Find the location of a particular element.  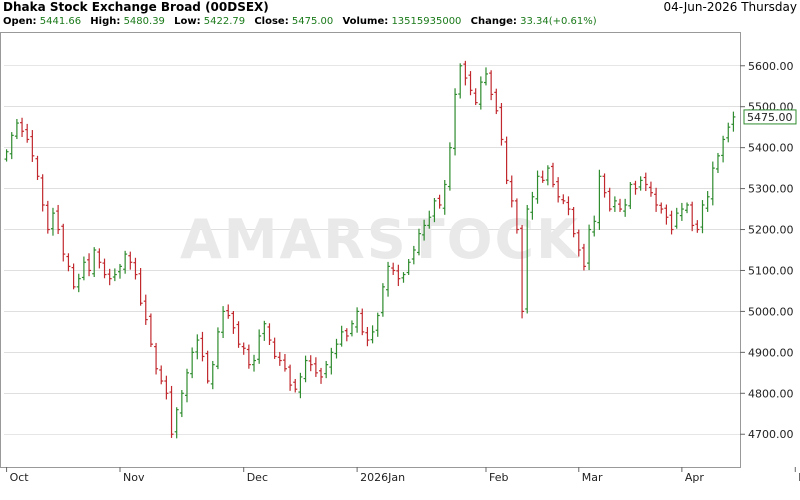

stat-high-label: High: is located at coordinates (105, 21).